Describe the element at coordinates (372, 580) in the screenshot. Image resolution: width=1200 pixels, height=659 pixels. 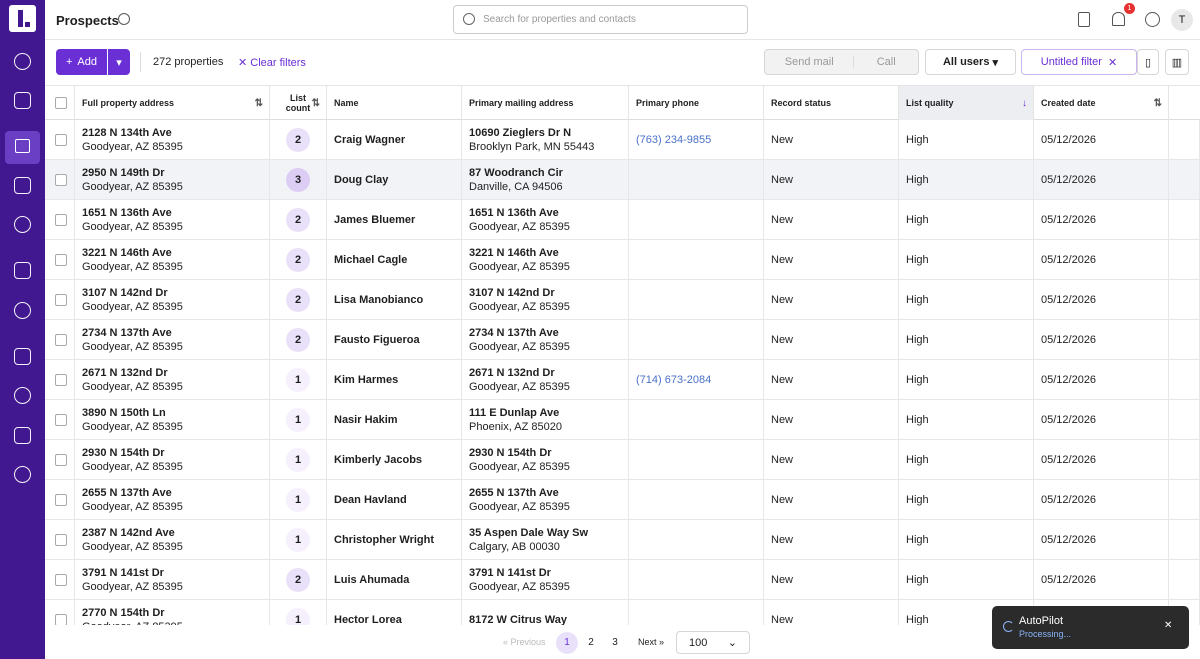
I see `contact-name: Luis Ahumada` at that location.